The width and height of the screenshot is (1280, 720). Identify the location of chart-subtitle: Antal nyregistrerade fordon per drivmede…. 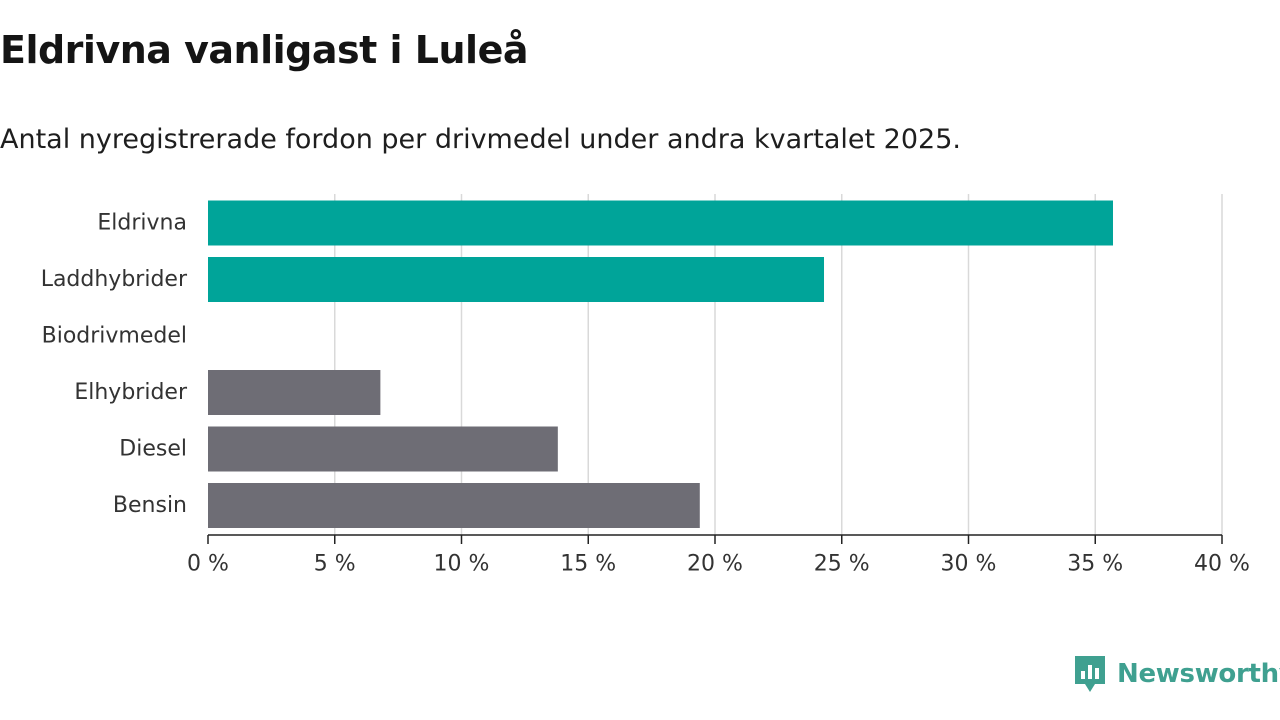
(480, 139).